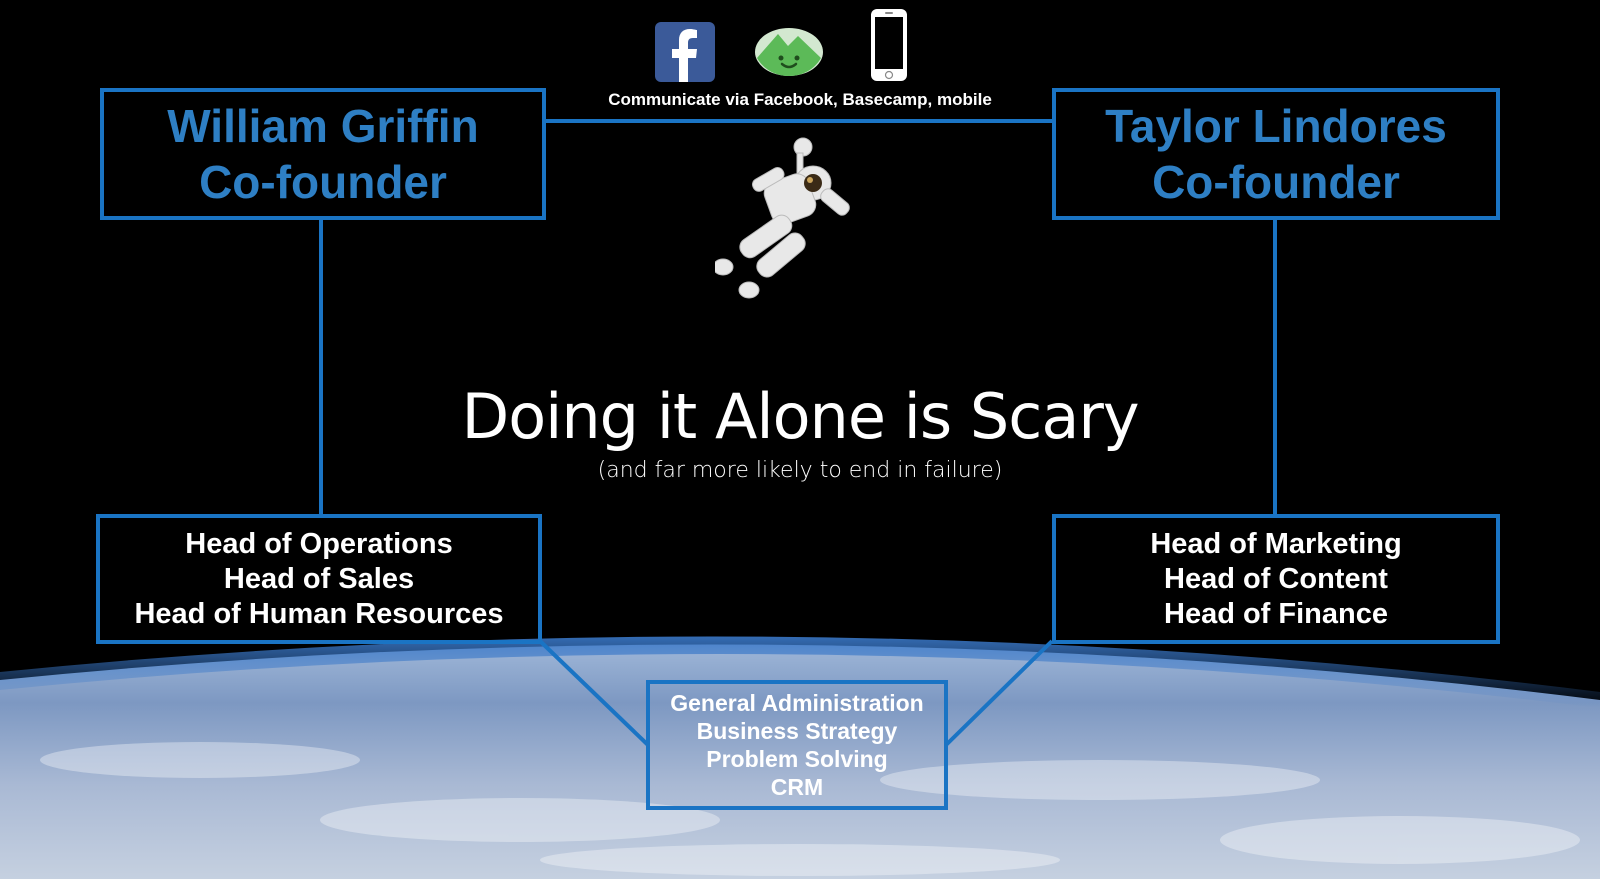  What do you see at coordinates (1276, 126) in the screenshot?
I see `founder-name: Taylor Lindores` at bounding box center [1276, 126].